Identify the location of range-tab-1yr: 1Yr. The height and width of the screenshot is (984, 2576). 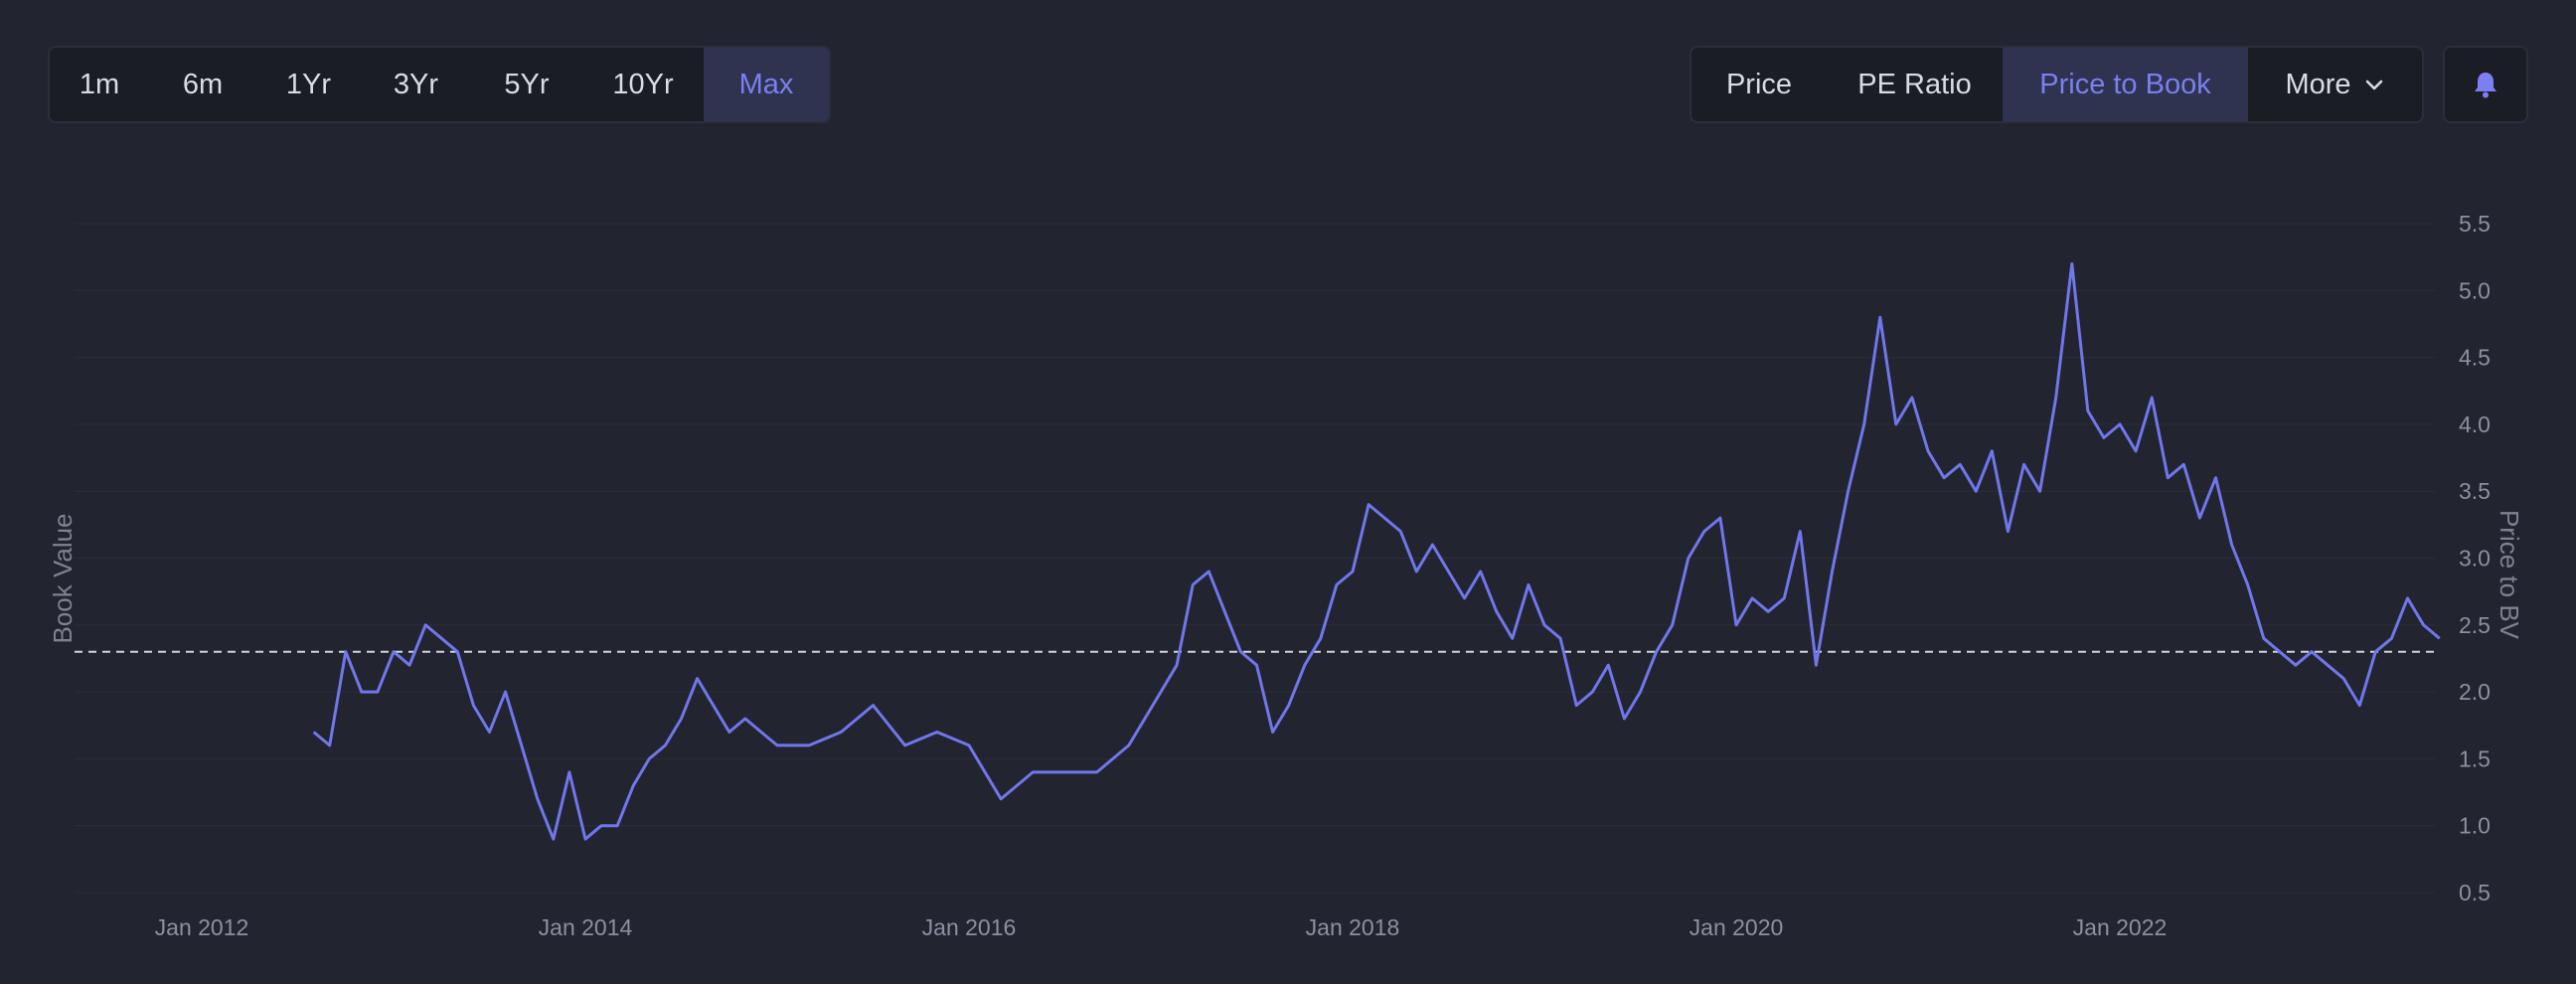
(308, 84).